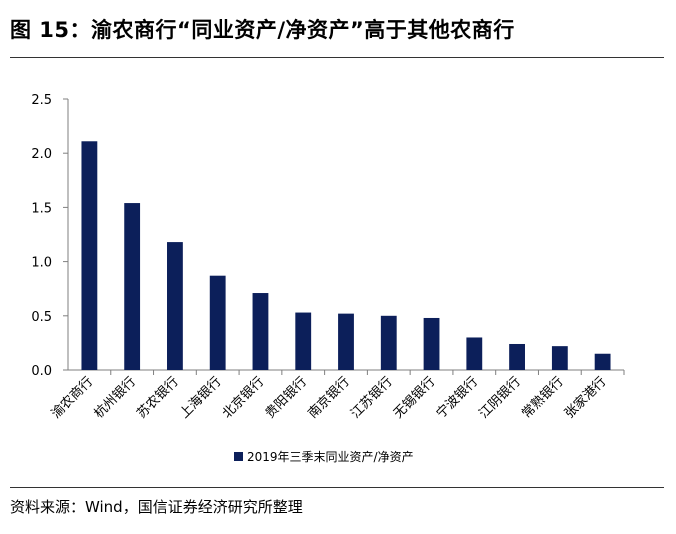 Image resolution: width=676 pixels, height=534 pixels. Describe the element at coordinates (238, 456) in the screenshot. I see `legend-swatch` at that location.